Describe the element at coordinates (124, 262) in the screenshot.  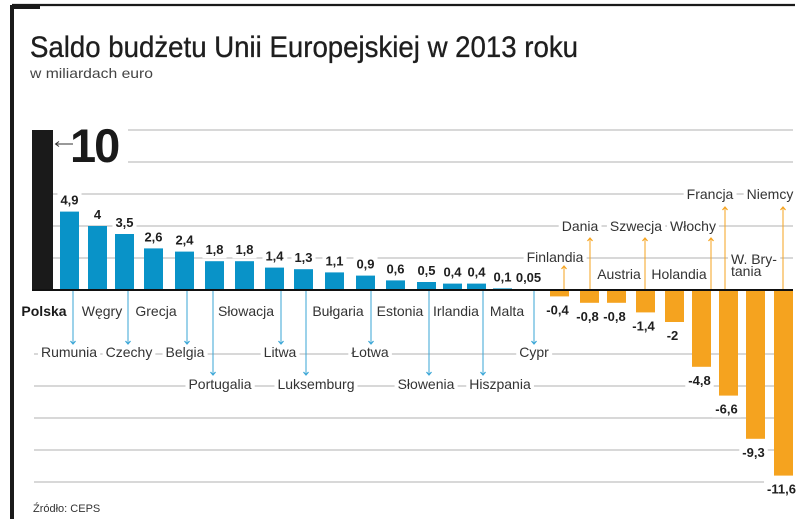
I see `bar-czechy` at that location.